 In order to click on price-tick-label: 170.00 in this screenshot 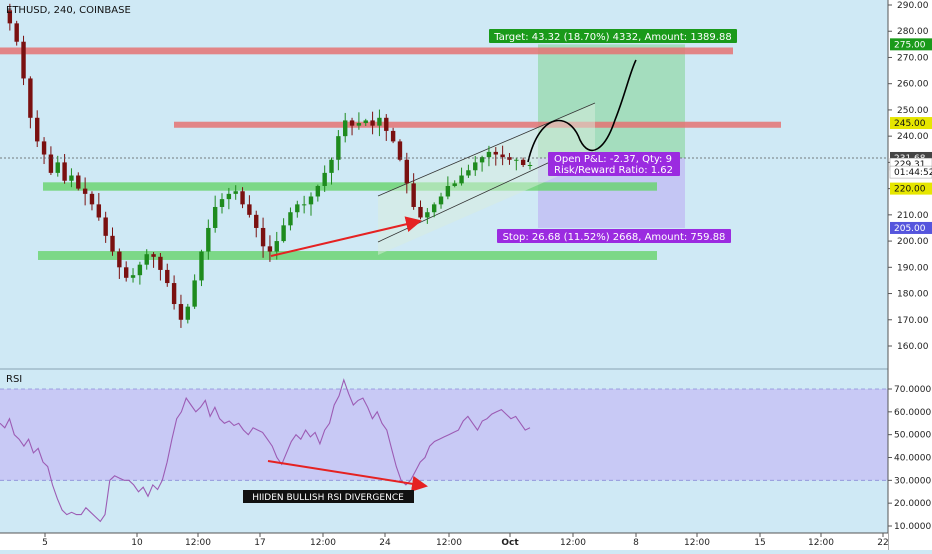, I will do `click(913, 321)`.